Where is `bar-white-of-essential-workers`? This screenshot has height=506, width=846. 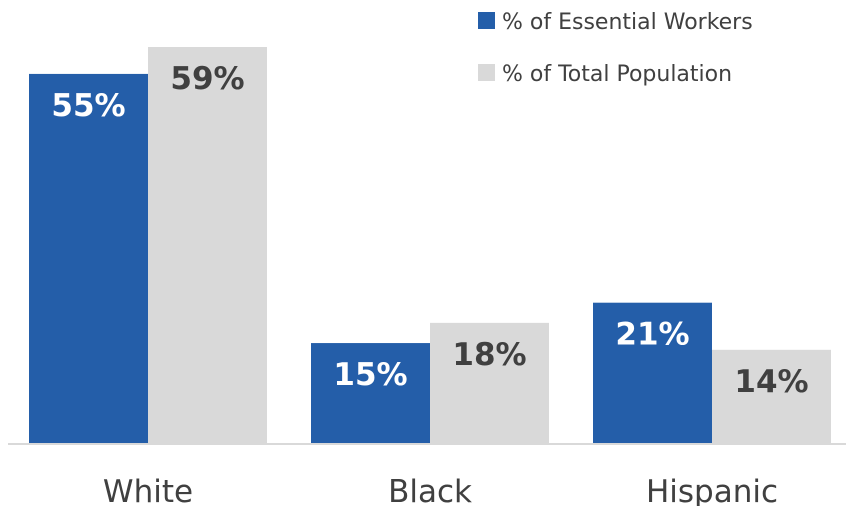 bar-white-of-essential-workers is located at coordinates (88, 258).